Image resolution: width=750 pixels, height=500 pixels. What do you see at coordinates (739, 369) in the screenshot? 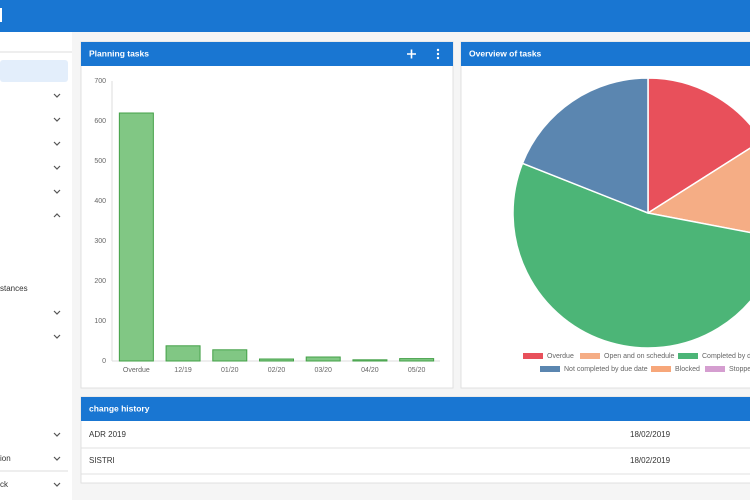
I see `legend-label: Stoppe` at bounding box center [739, 369].